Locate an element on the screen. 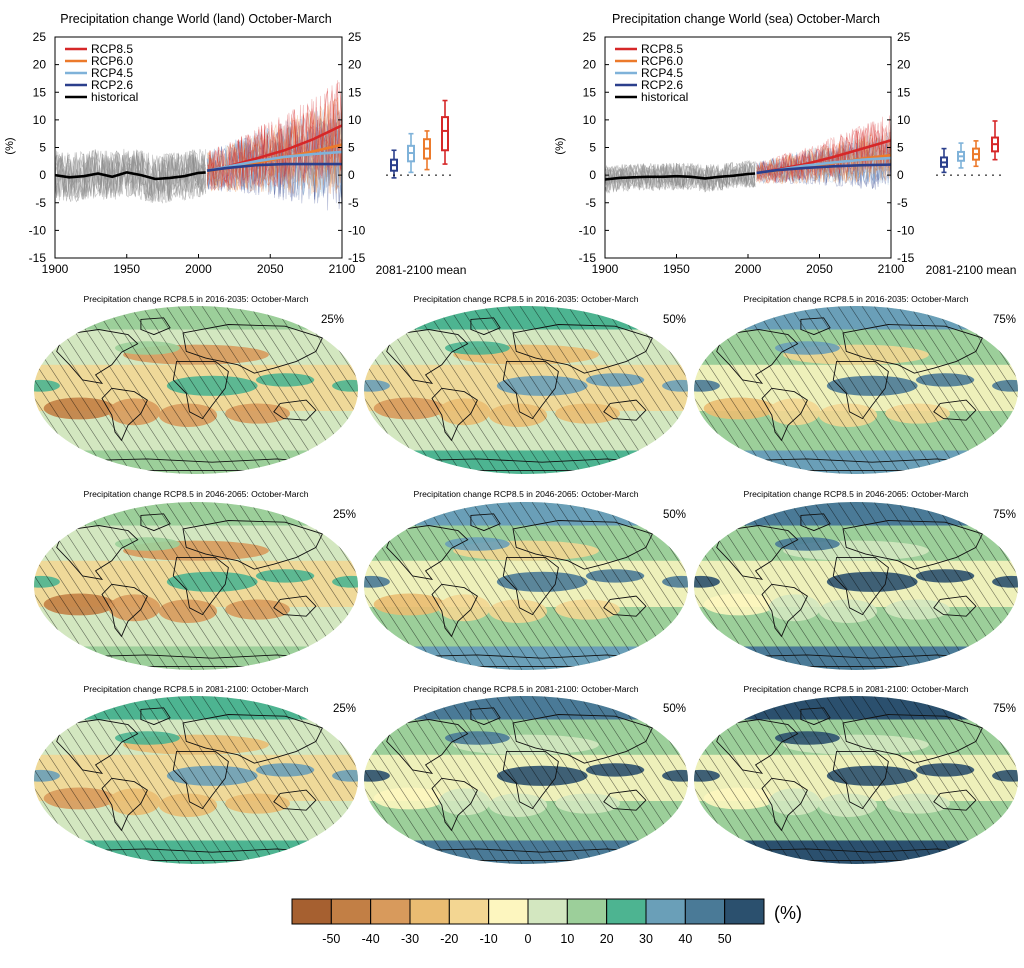 The image size is (1024, 968). y-tick-label: -5 is located at coordinates (590, 203).